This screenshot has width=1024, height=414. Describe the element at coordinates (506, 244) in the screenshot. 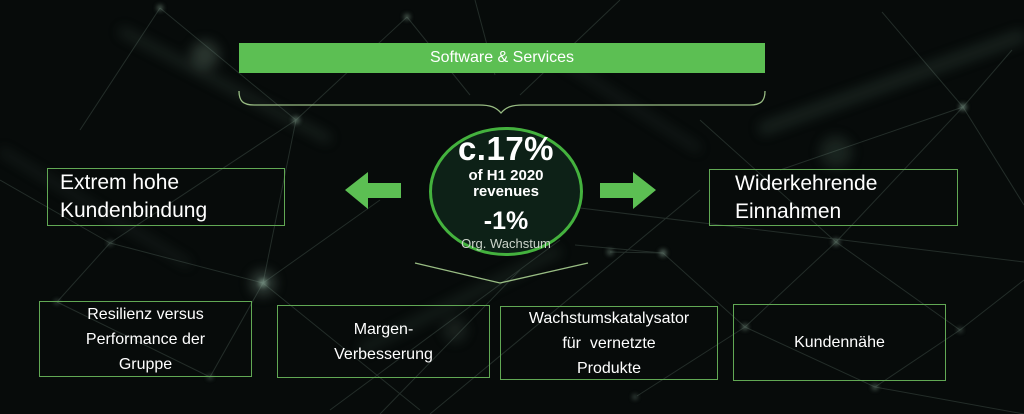

I see `kpi-metric-label: Org. Wachstum` at that location.